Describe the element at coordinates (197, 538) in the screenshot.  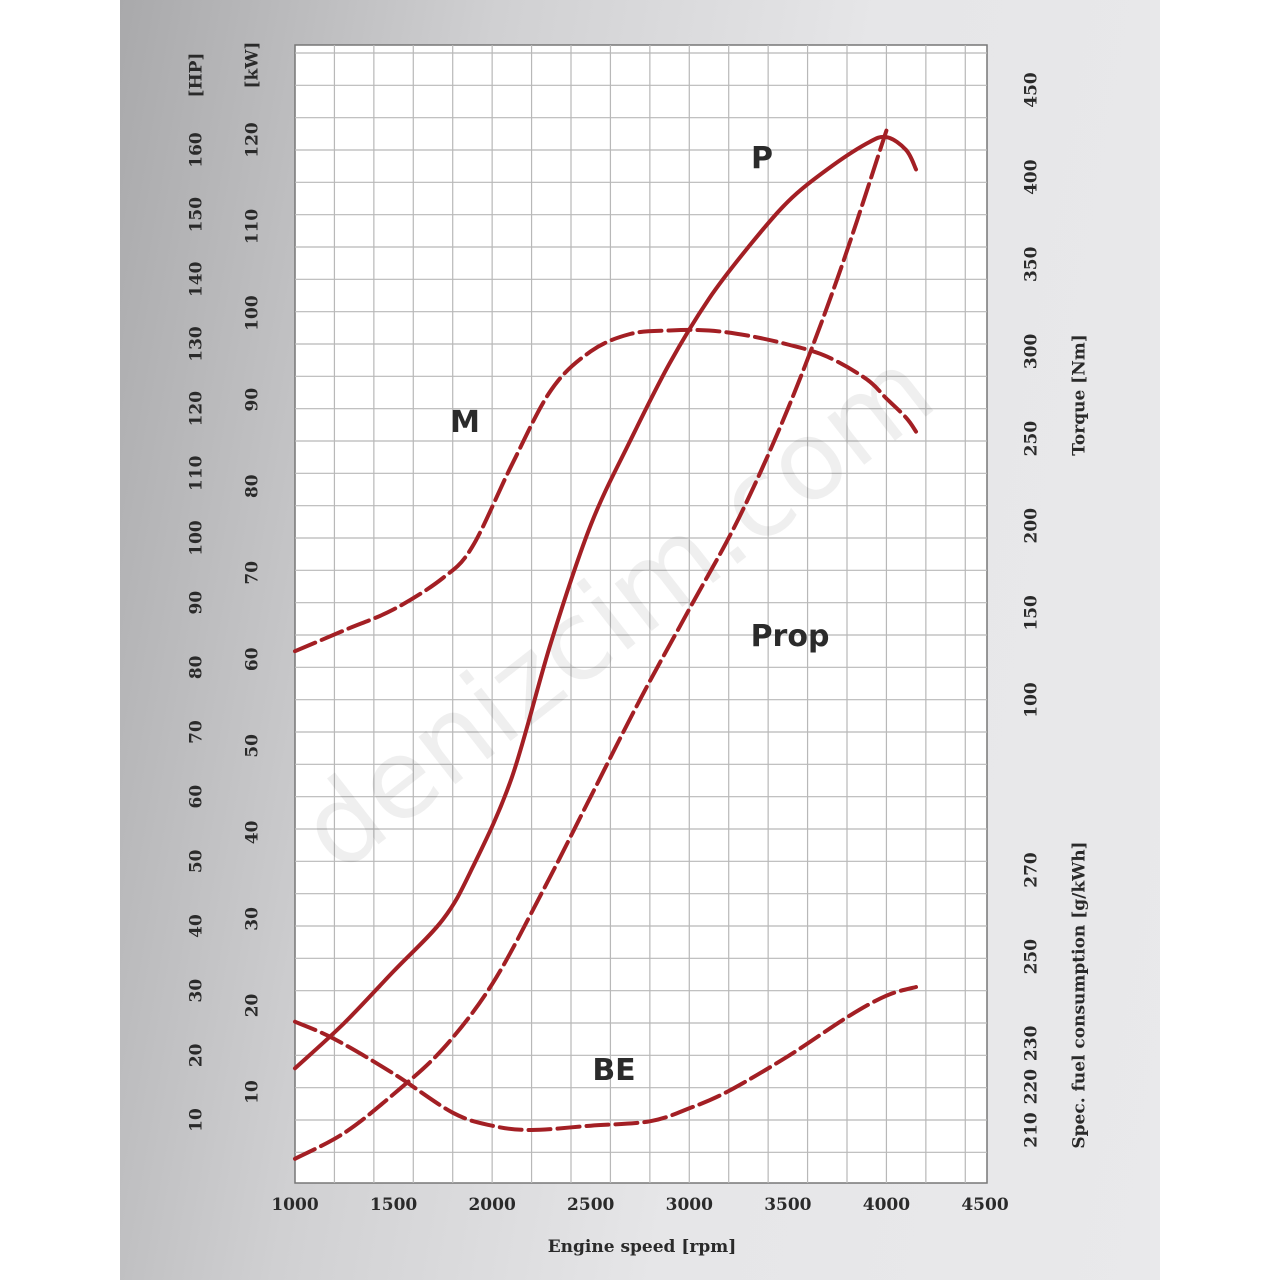
I see `hp-tick-label: 100` at that location.